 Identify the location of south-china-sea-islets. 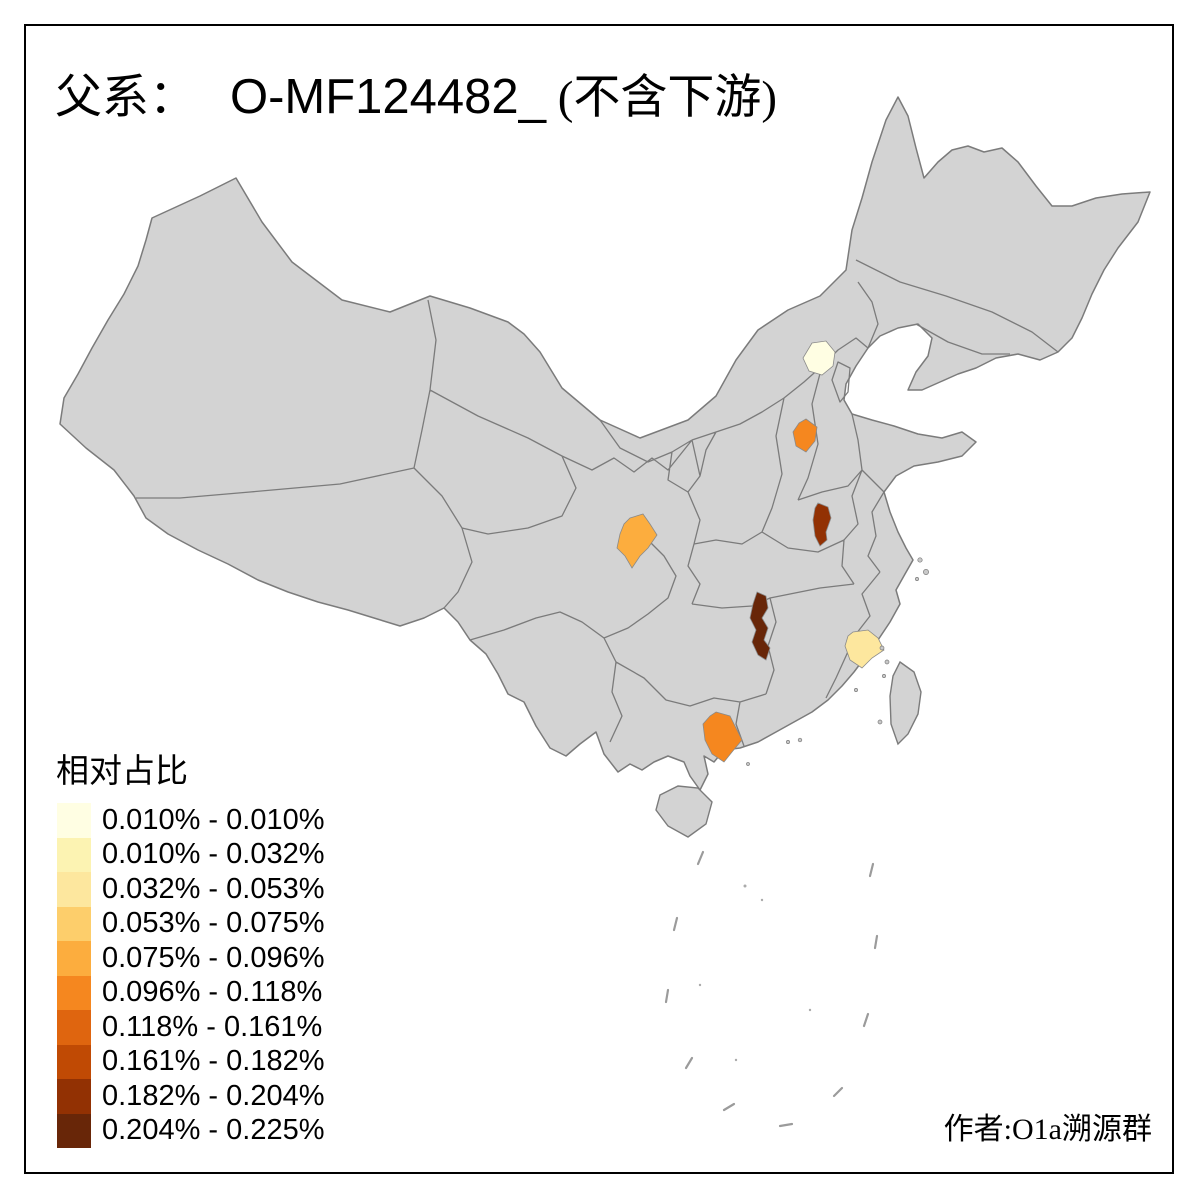
(755, 973).